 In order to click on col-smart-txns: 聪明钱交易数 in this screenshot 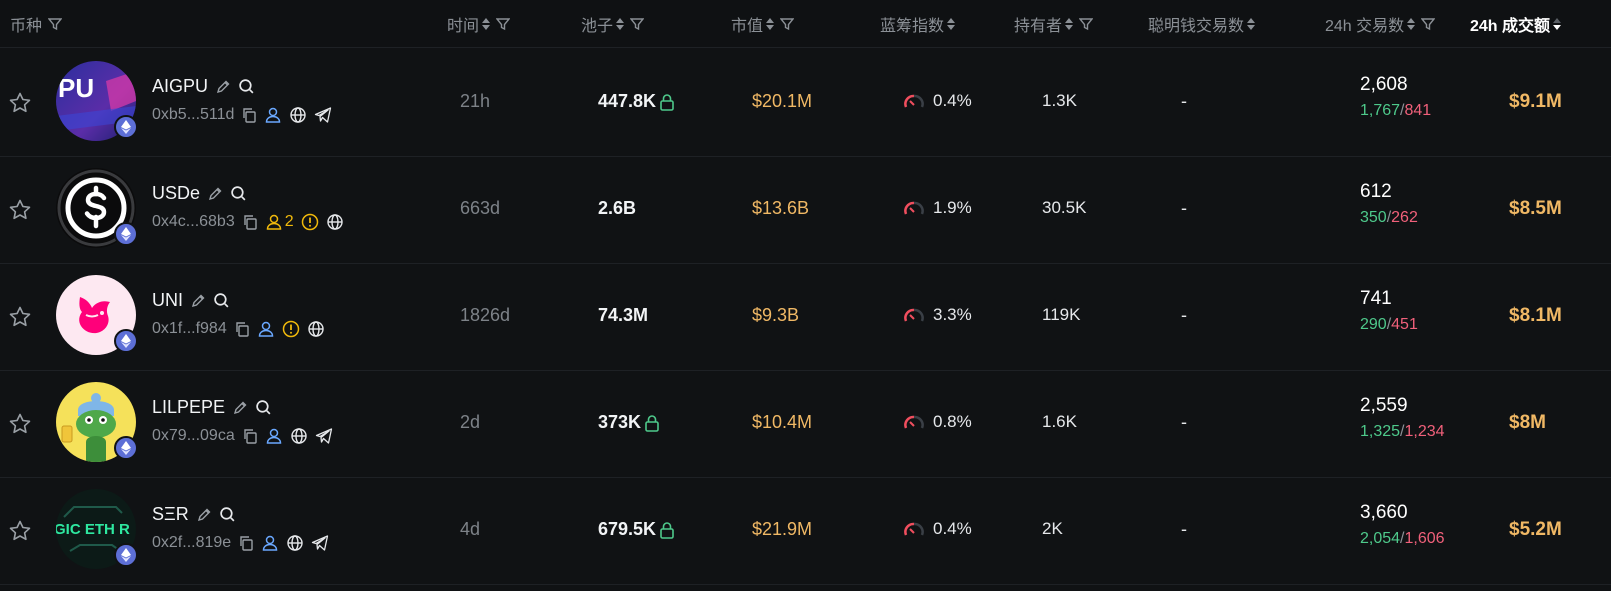, I will do `click(1202, 23)`.